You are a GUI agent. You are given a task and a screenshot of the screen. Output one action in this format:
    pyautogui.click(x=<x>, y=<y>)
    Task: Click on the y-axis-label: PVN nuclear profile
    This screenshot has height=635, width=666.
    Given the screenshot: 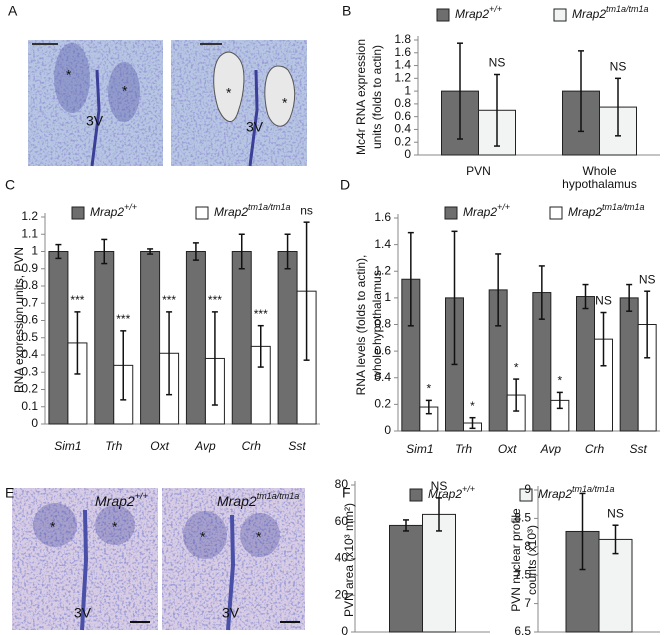 What is the action you would take?
    pyautogui.click(x=516, y=560)
    